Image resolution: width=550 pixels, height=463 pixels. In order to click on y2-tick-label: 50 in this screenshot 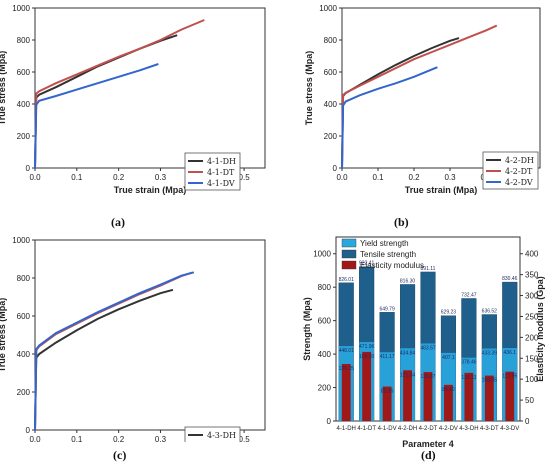, I will do `click(529, 400)`.